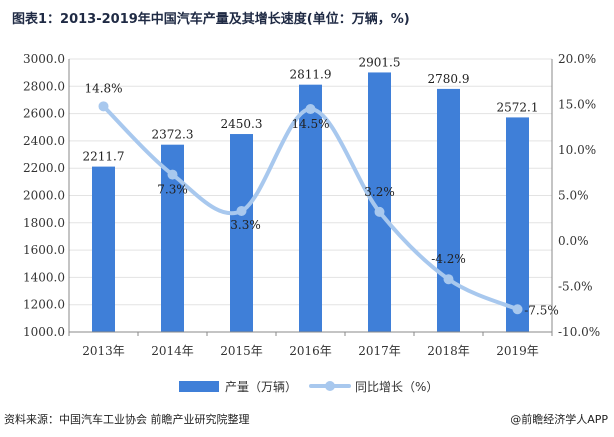  I want to click on growth-value-label: -4.2%, so click(448, 259).